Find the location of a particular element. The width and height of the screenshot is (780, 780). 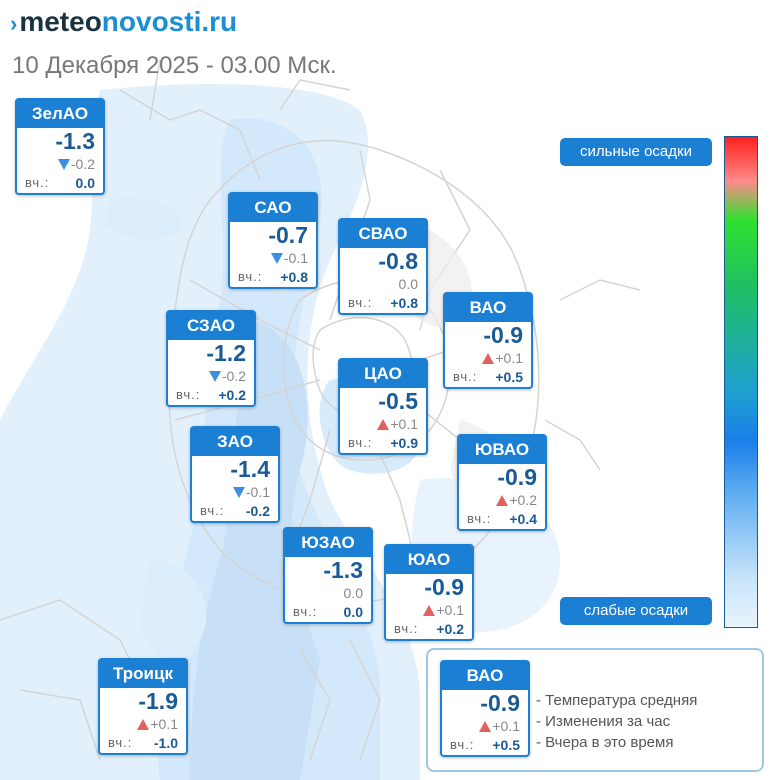

district-name: СВАО is located at coordinates (383, 234).